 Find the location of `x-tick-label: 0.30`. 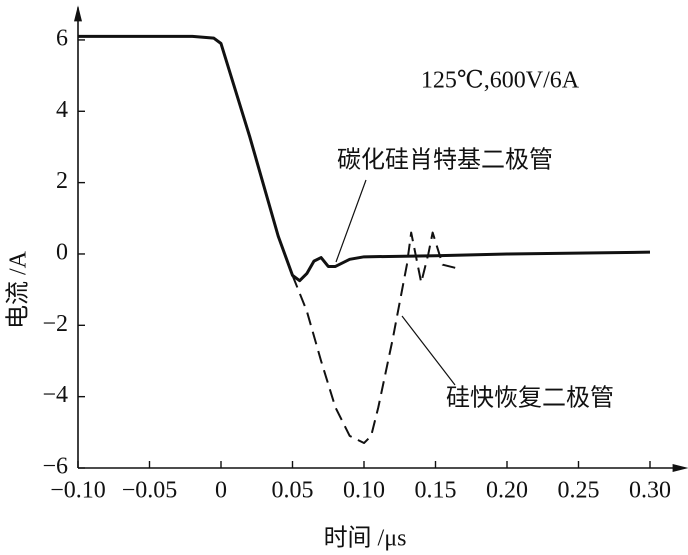

x-tick-label: 0.30 is located at coordinates (650, 491).